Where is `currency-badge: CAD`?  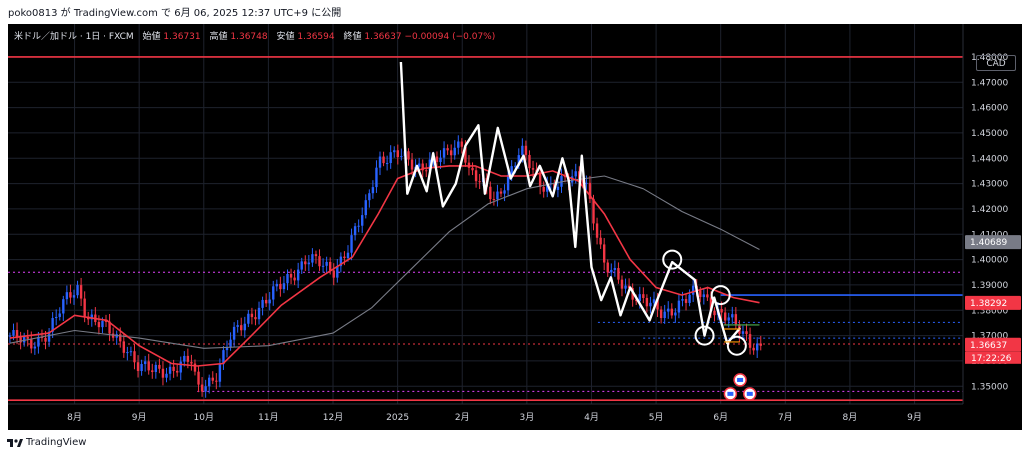
currency-badge: CAD is located at coordinates (996, 63).